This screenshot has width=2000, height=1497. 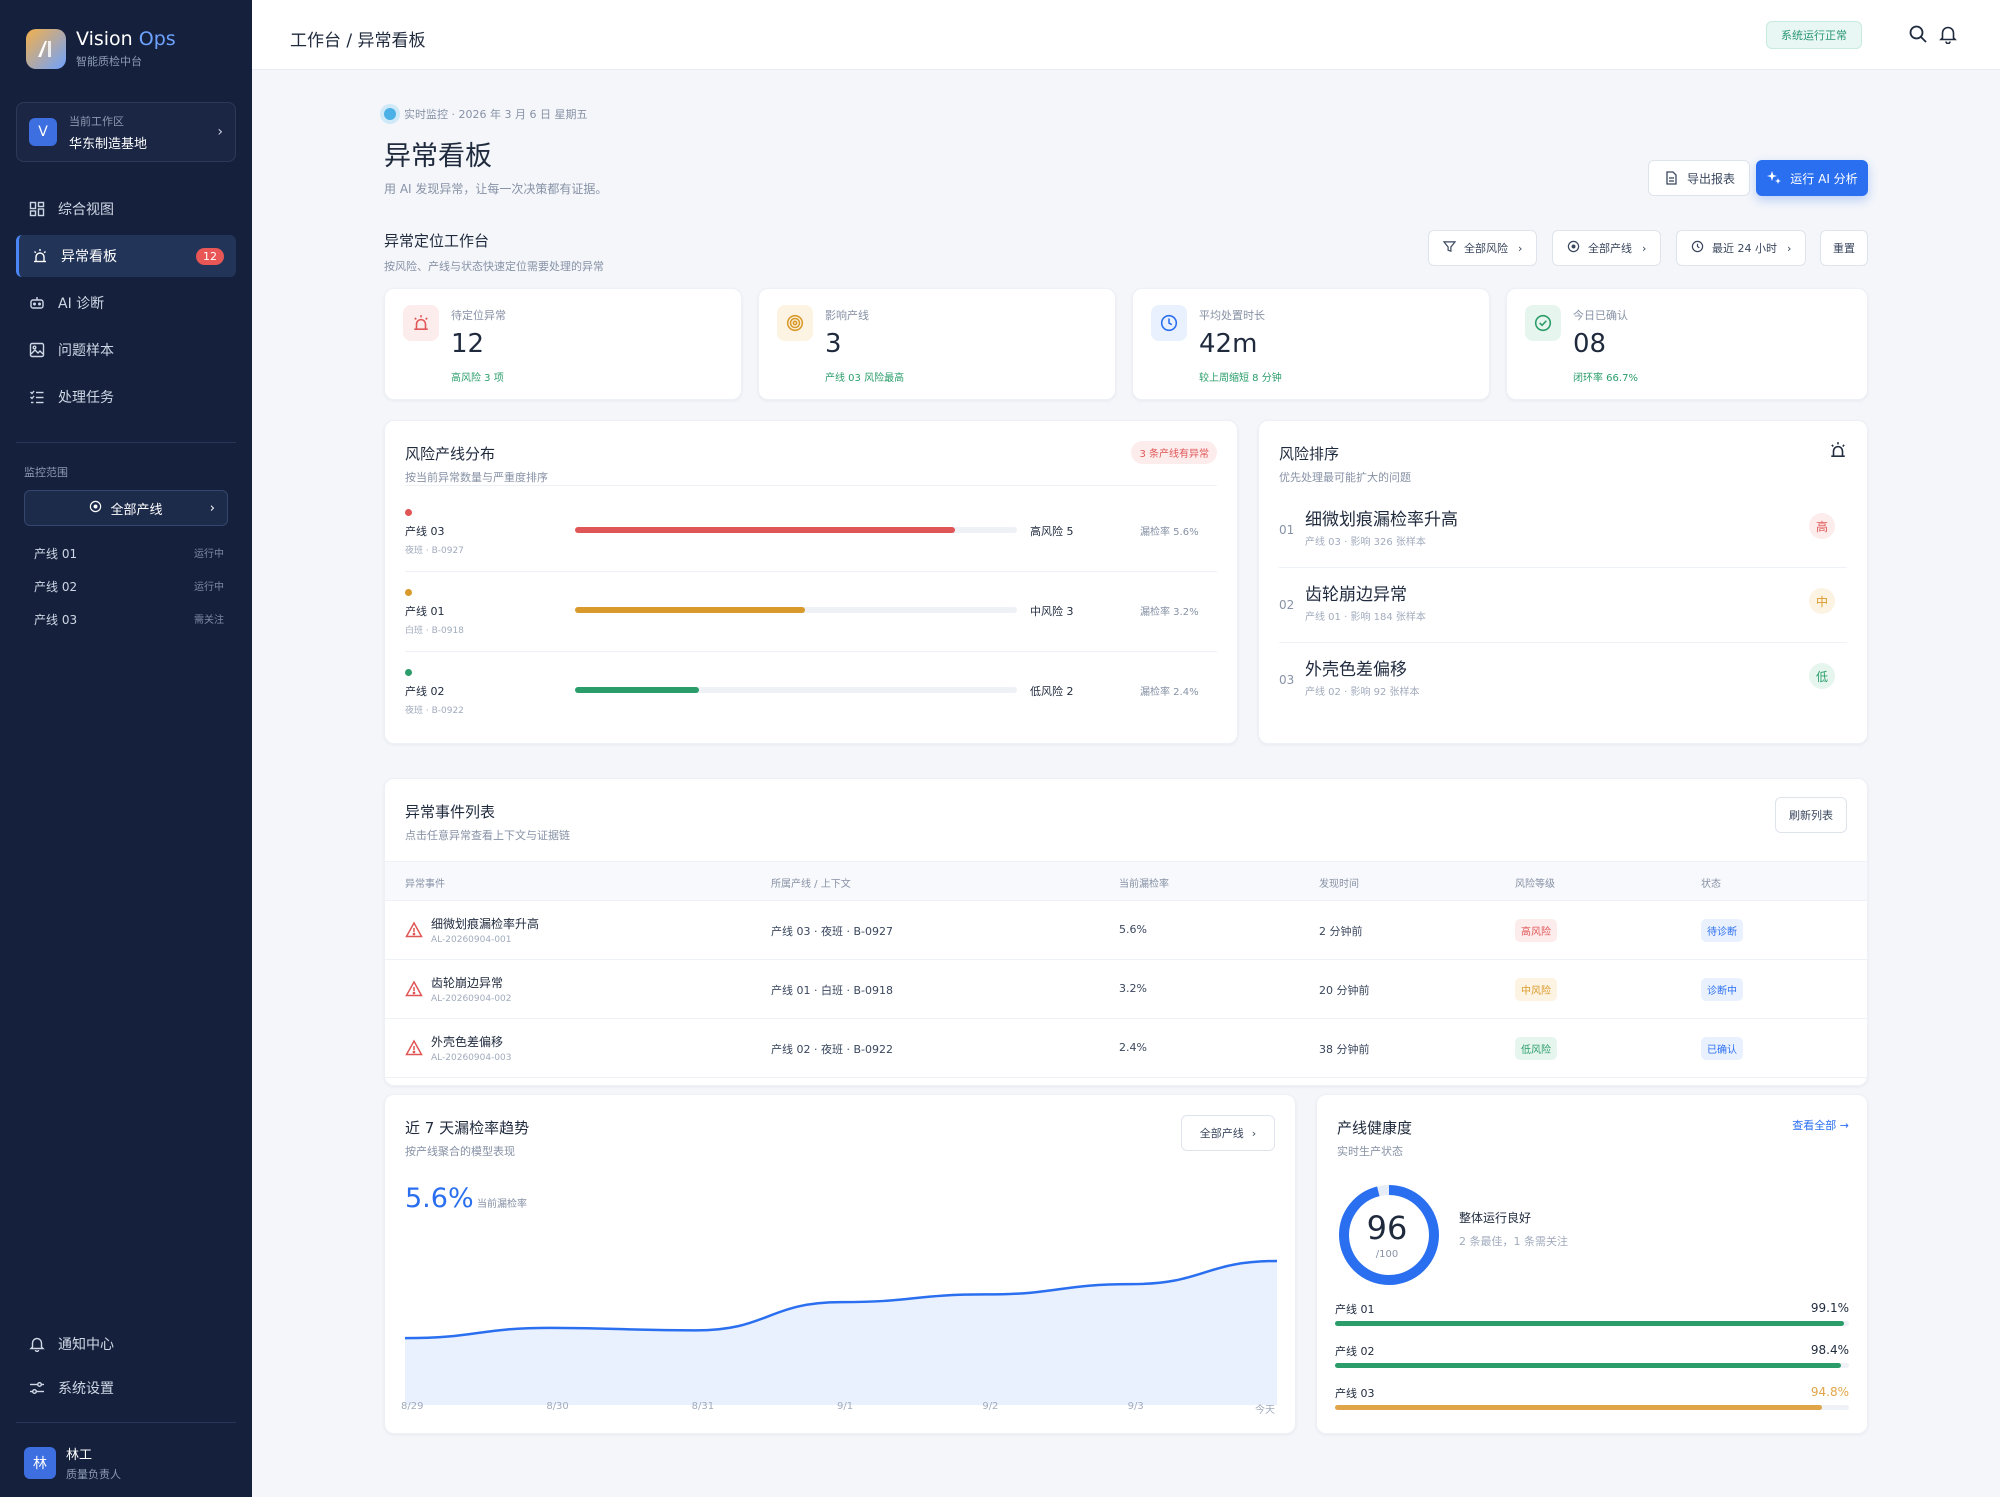 What do you see at coordinates (126, 132) in the screenshot?
I see `workspace-switcher: V 当前工作区 华东制造基地 ›` at bounding box center [126, 132].